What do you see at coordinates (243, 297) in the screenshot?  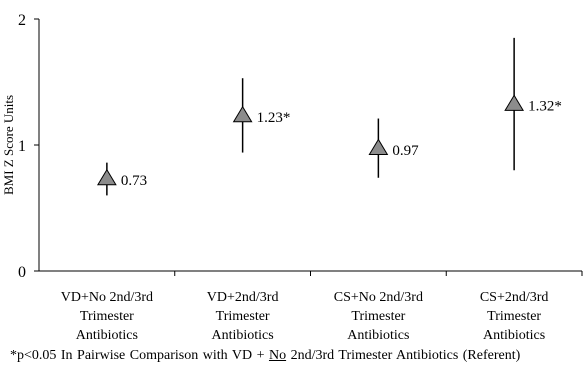 I see `x-tick-label-line: VD+2nd/3rd` at bounding box center [243, 297].